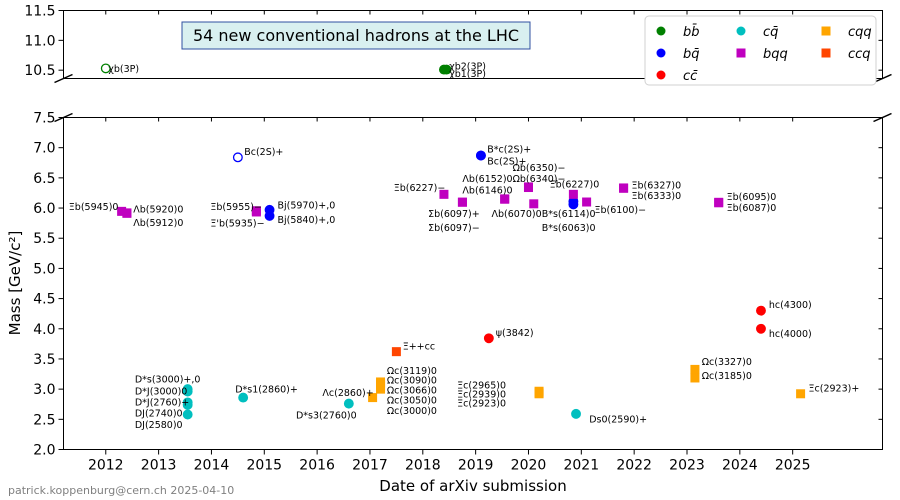  Describe the element at coordinates (123, 69) in the screenshot. I see `point-label: χb(3P)` at that location.